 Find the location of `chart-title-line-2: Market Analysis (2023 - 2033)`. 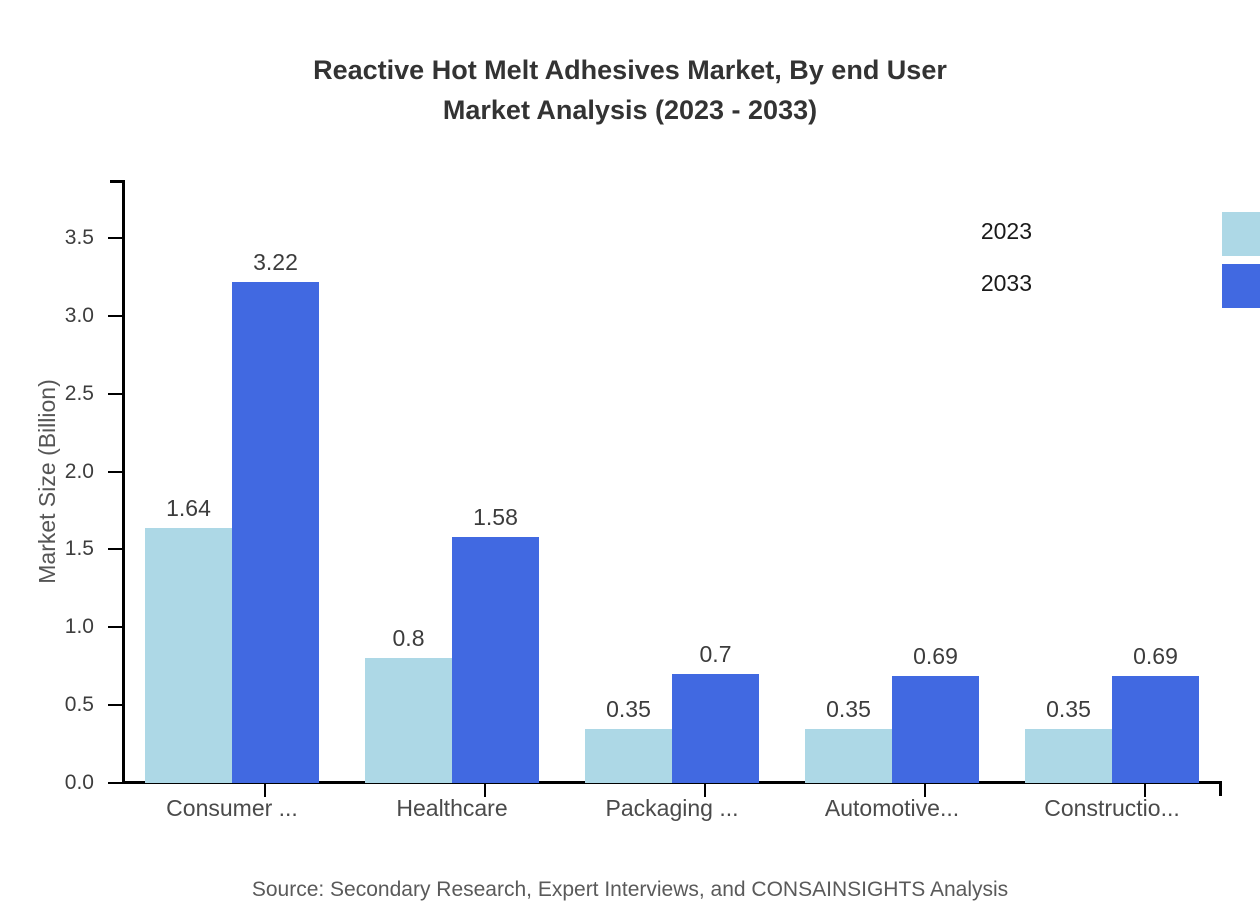

chart-title-line-2: Market Analysis (2023 - 2033) is located at coordinates (630, 110).